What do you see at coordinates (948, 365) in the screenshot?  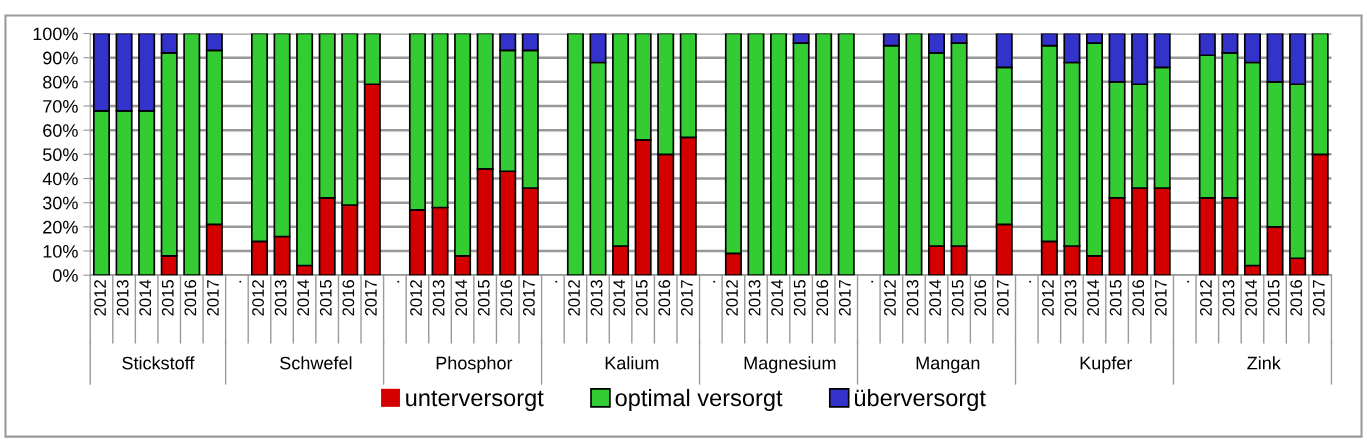 I see `text: Mangan` at bounding box center [948, 365].